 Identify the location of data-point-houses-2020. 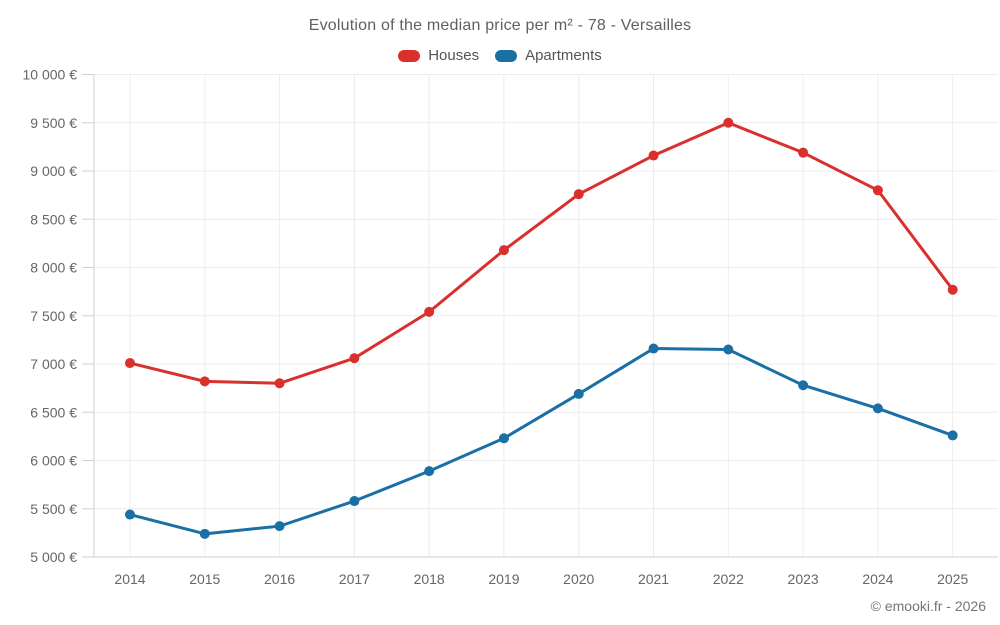
(578, 194).